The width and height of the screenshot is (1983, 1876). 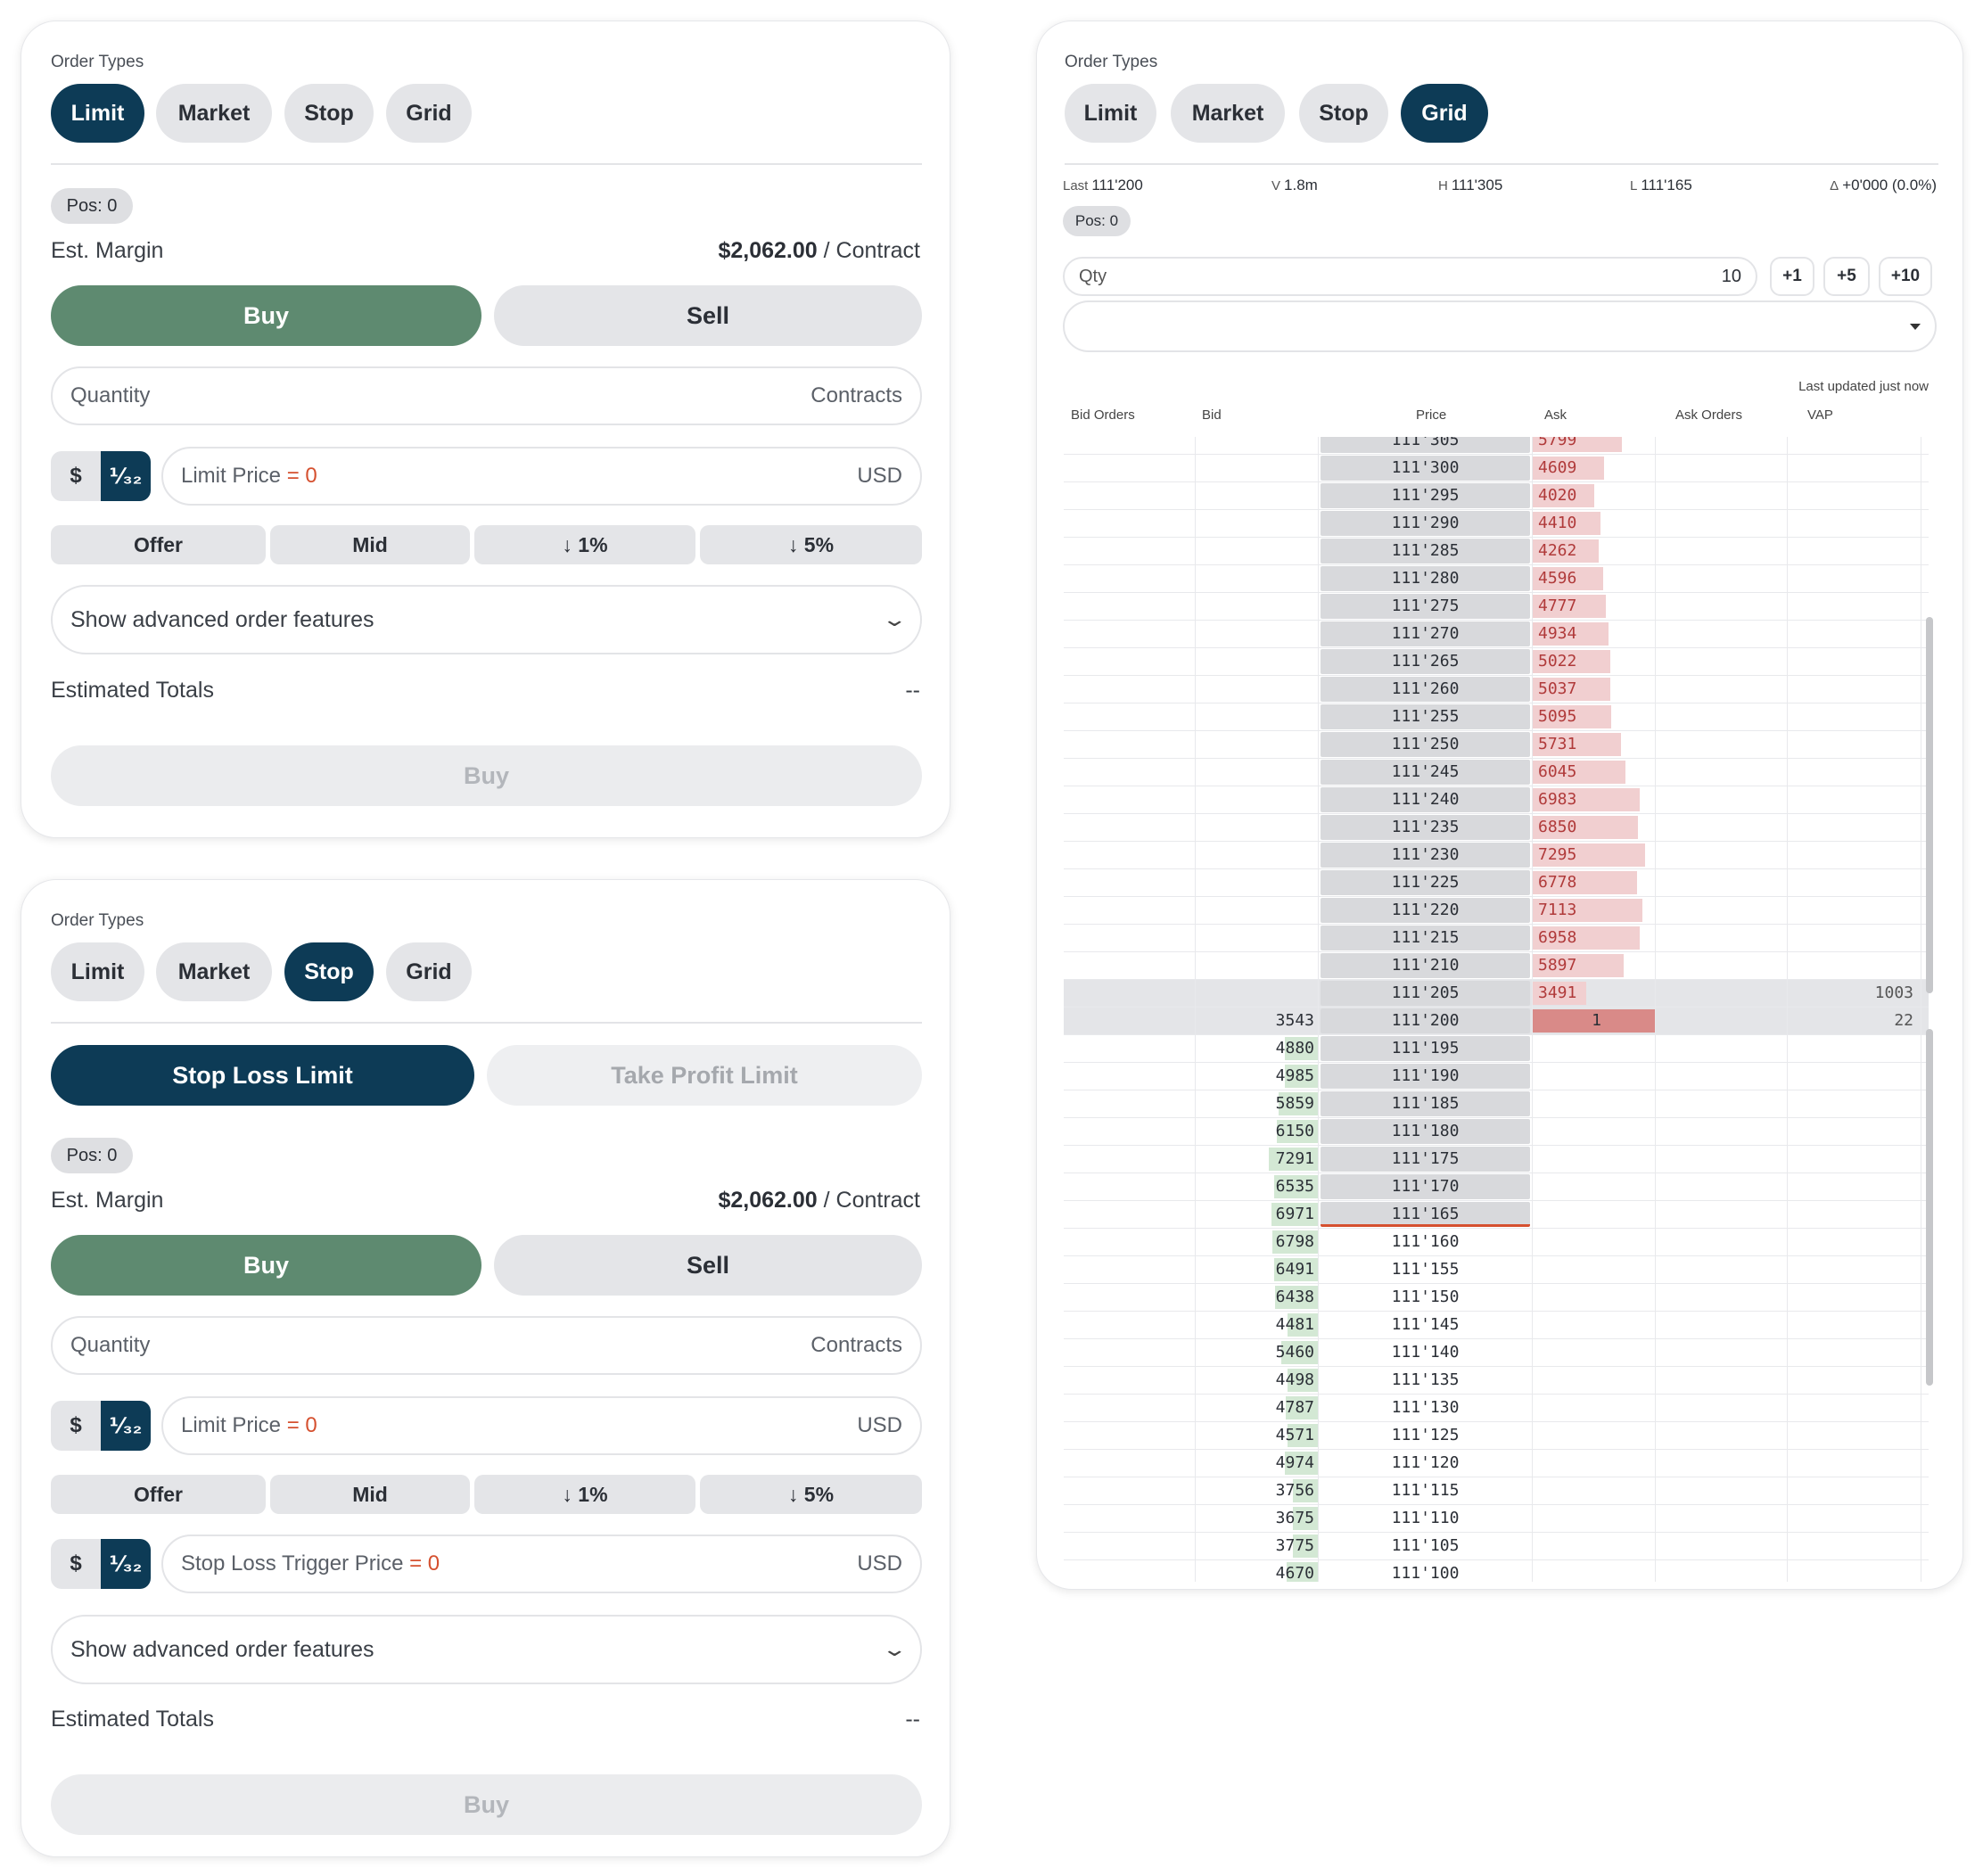 What do you see at coordinates (1496, 883) in the screenshot?
I see `ladder-row: 111'225 6778` at bounding box center [1496, 883].